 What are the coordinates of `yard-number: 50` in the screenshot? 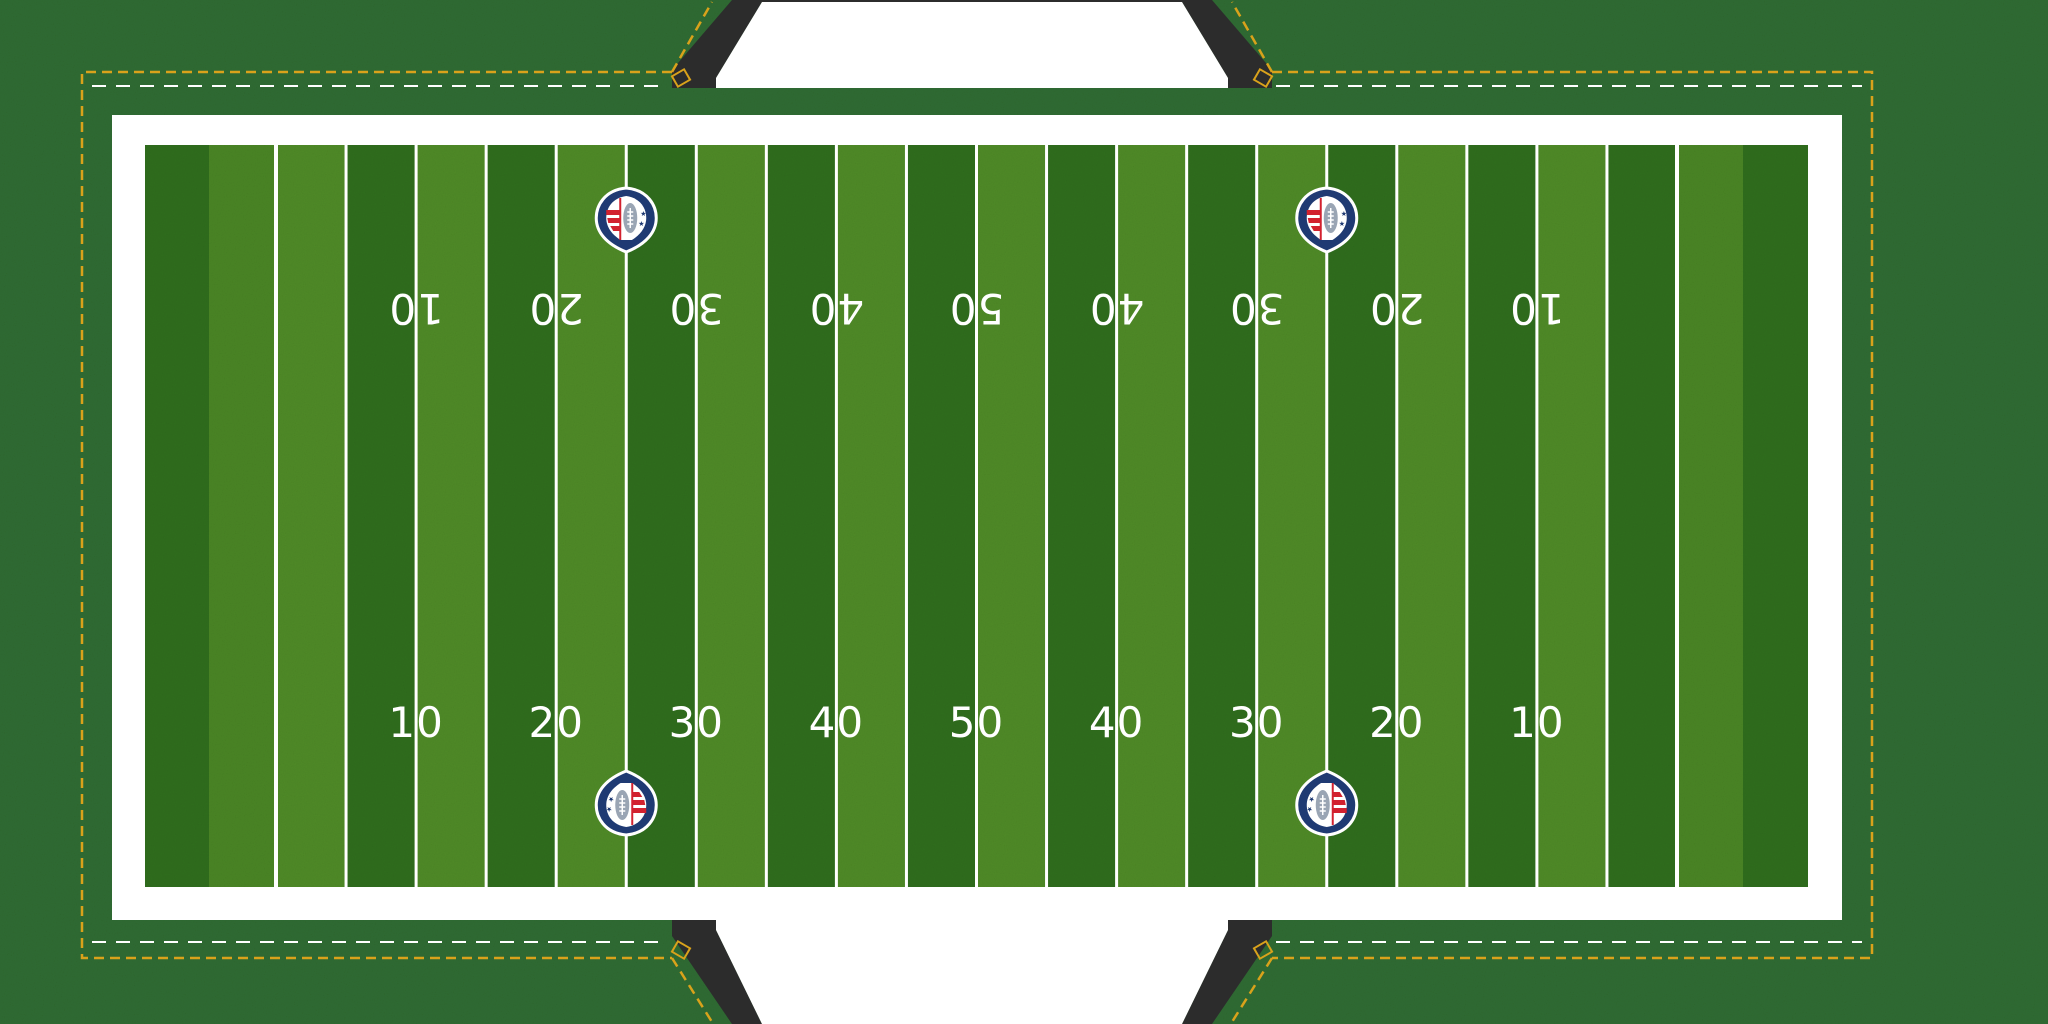 It's located at (976, 722).